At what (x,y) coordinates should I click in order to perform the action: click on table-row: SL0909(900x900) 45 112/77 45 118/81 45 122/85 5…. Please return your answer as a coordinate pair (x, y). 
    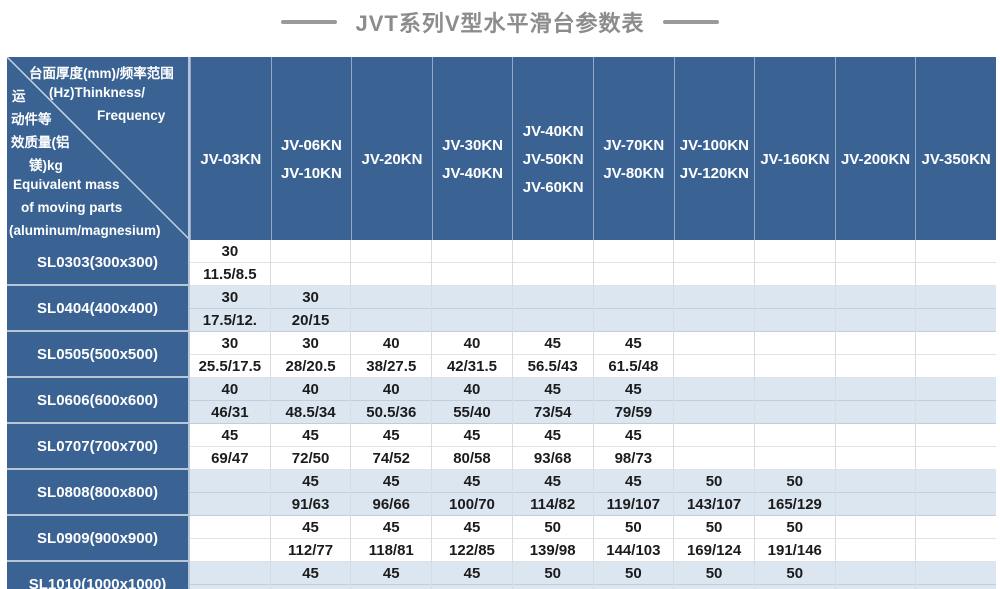
    Looking at the image, I should click on (502, 539).